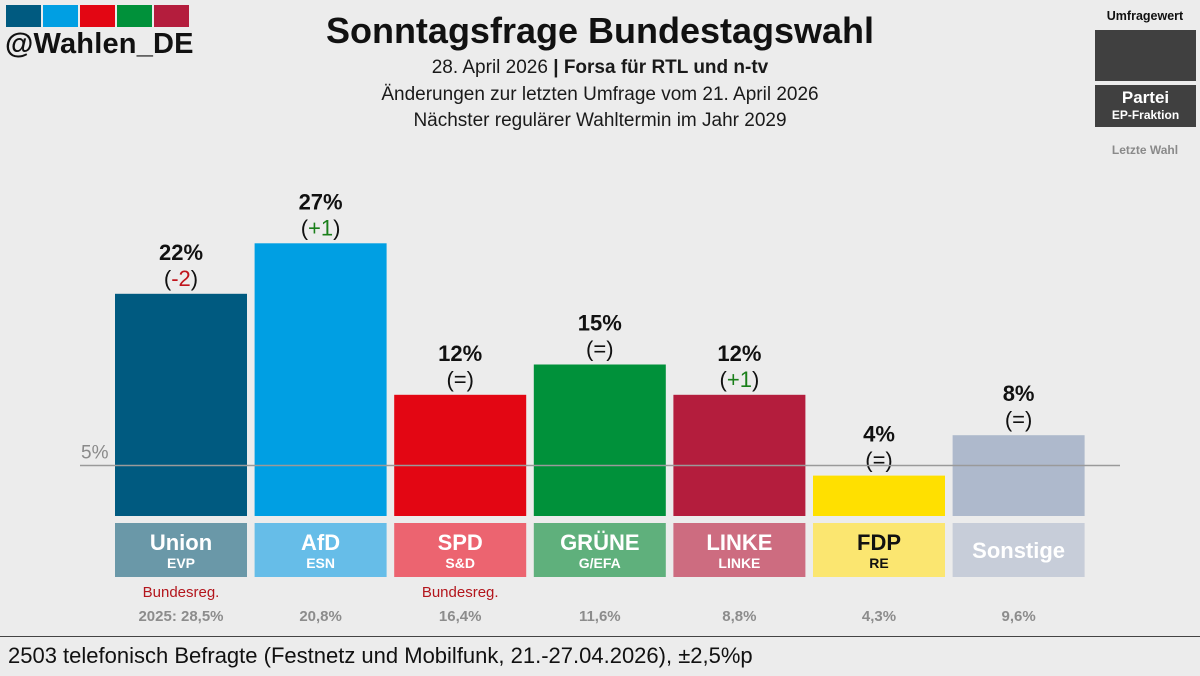 This screenshot has width=1200, height=676. Describe the element at coordinates (181, 252) in the screenshot. I see `value-label-1: 22%` at that location.